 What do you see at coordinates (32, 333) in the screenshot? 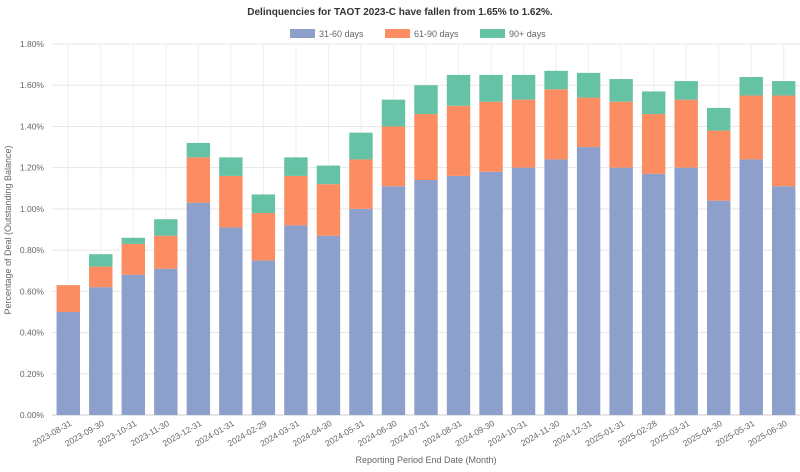
I see `y-tick-label: 0.40%` at bounding box center [32, 333].